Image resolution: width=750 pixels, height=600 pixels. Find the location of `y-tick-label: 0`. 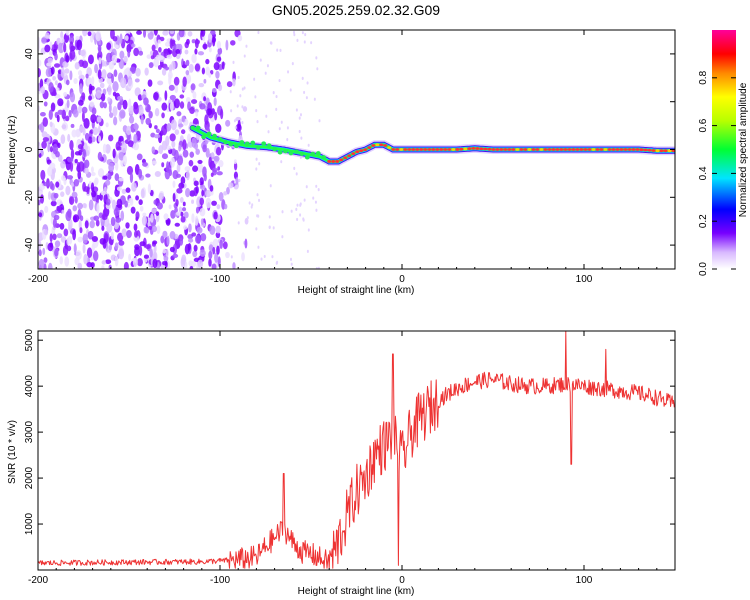

y-tick-label: 0 is located at coordinates (29, 149).